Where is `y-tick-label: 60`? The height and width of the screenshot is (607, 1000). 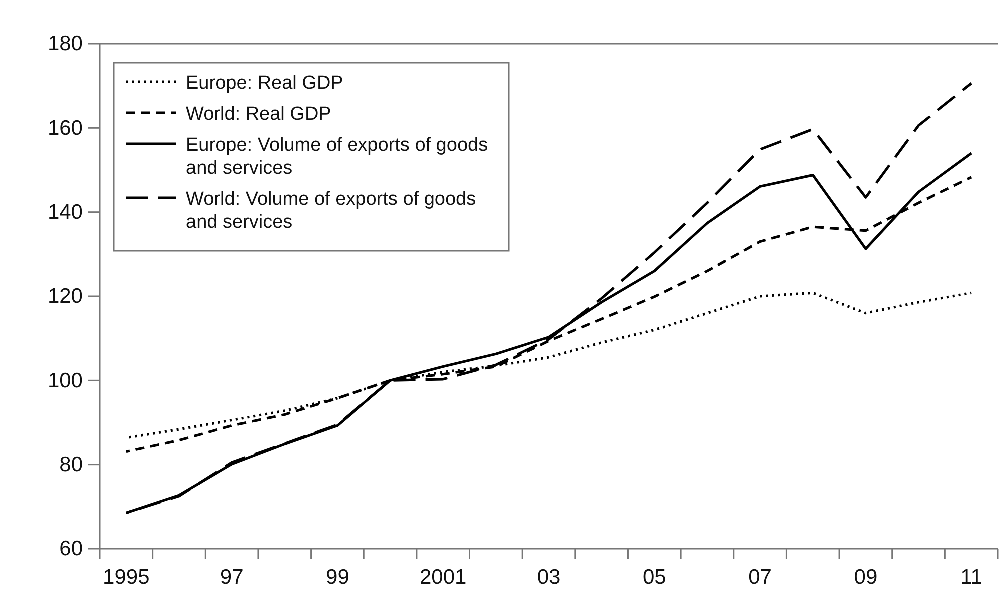 y-tick-label: 60 is located at coordinates (71, 549).